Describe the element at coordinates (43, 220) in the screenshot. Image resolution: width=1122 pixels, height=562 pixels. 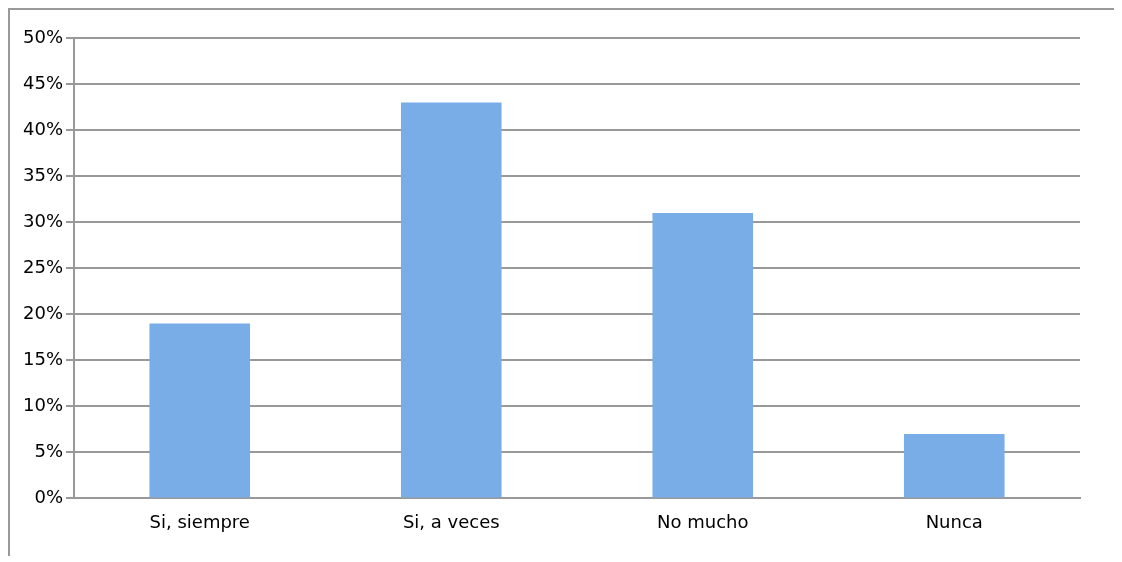
I see `y-tick-label: 30%` at that location.